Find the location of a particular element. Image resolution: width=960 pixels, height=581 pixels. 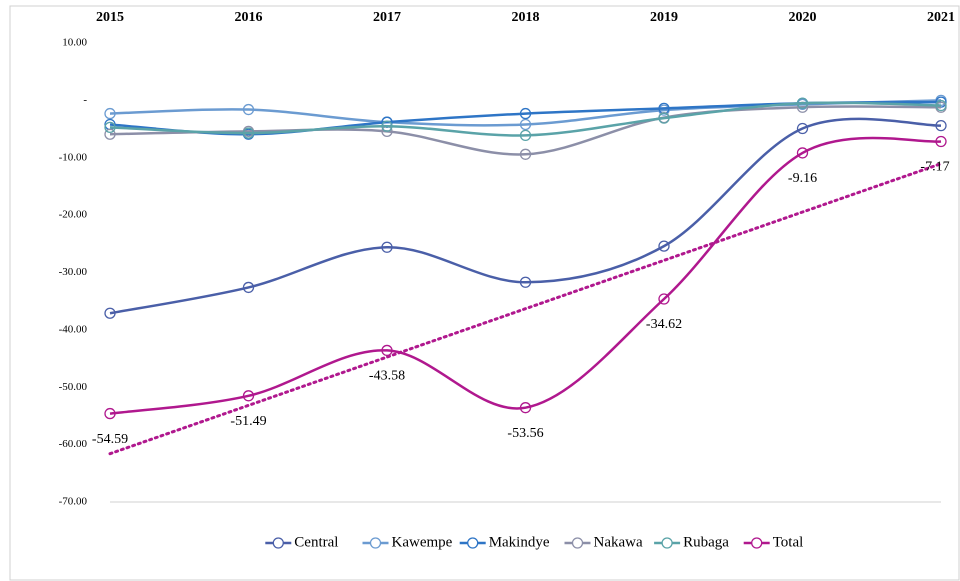

value-label: -54.59 is located at coordinates (110, 439).